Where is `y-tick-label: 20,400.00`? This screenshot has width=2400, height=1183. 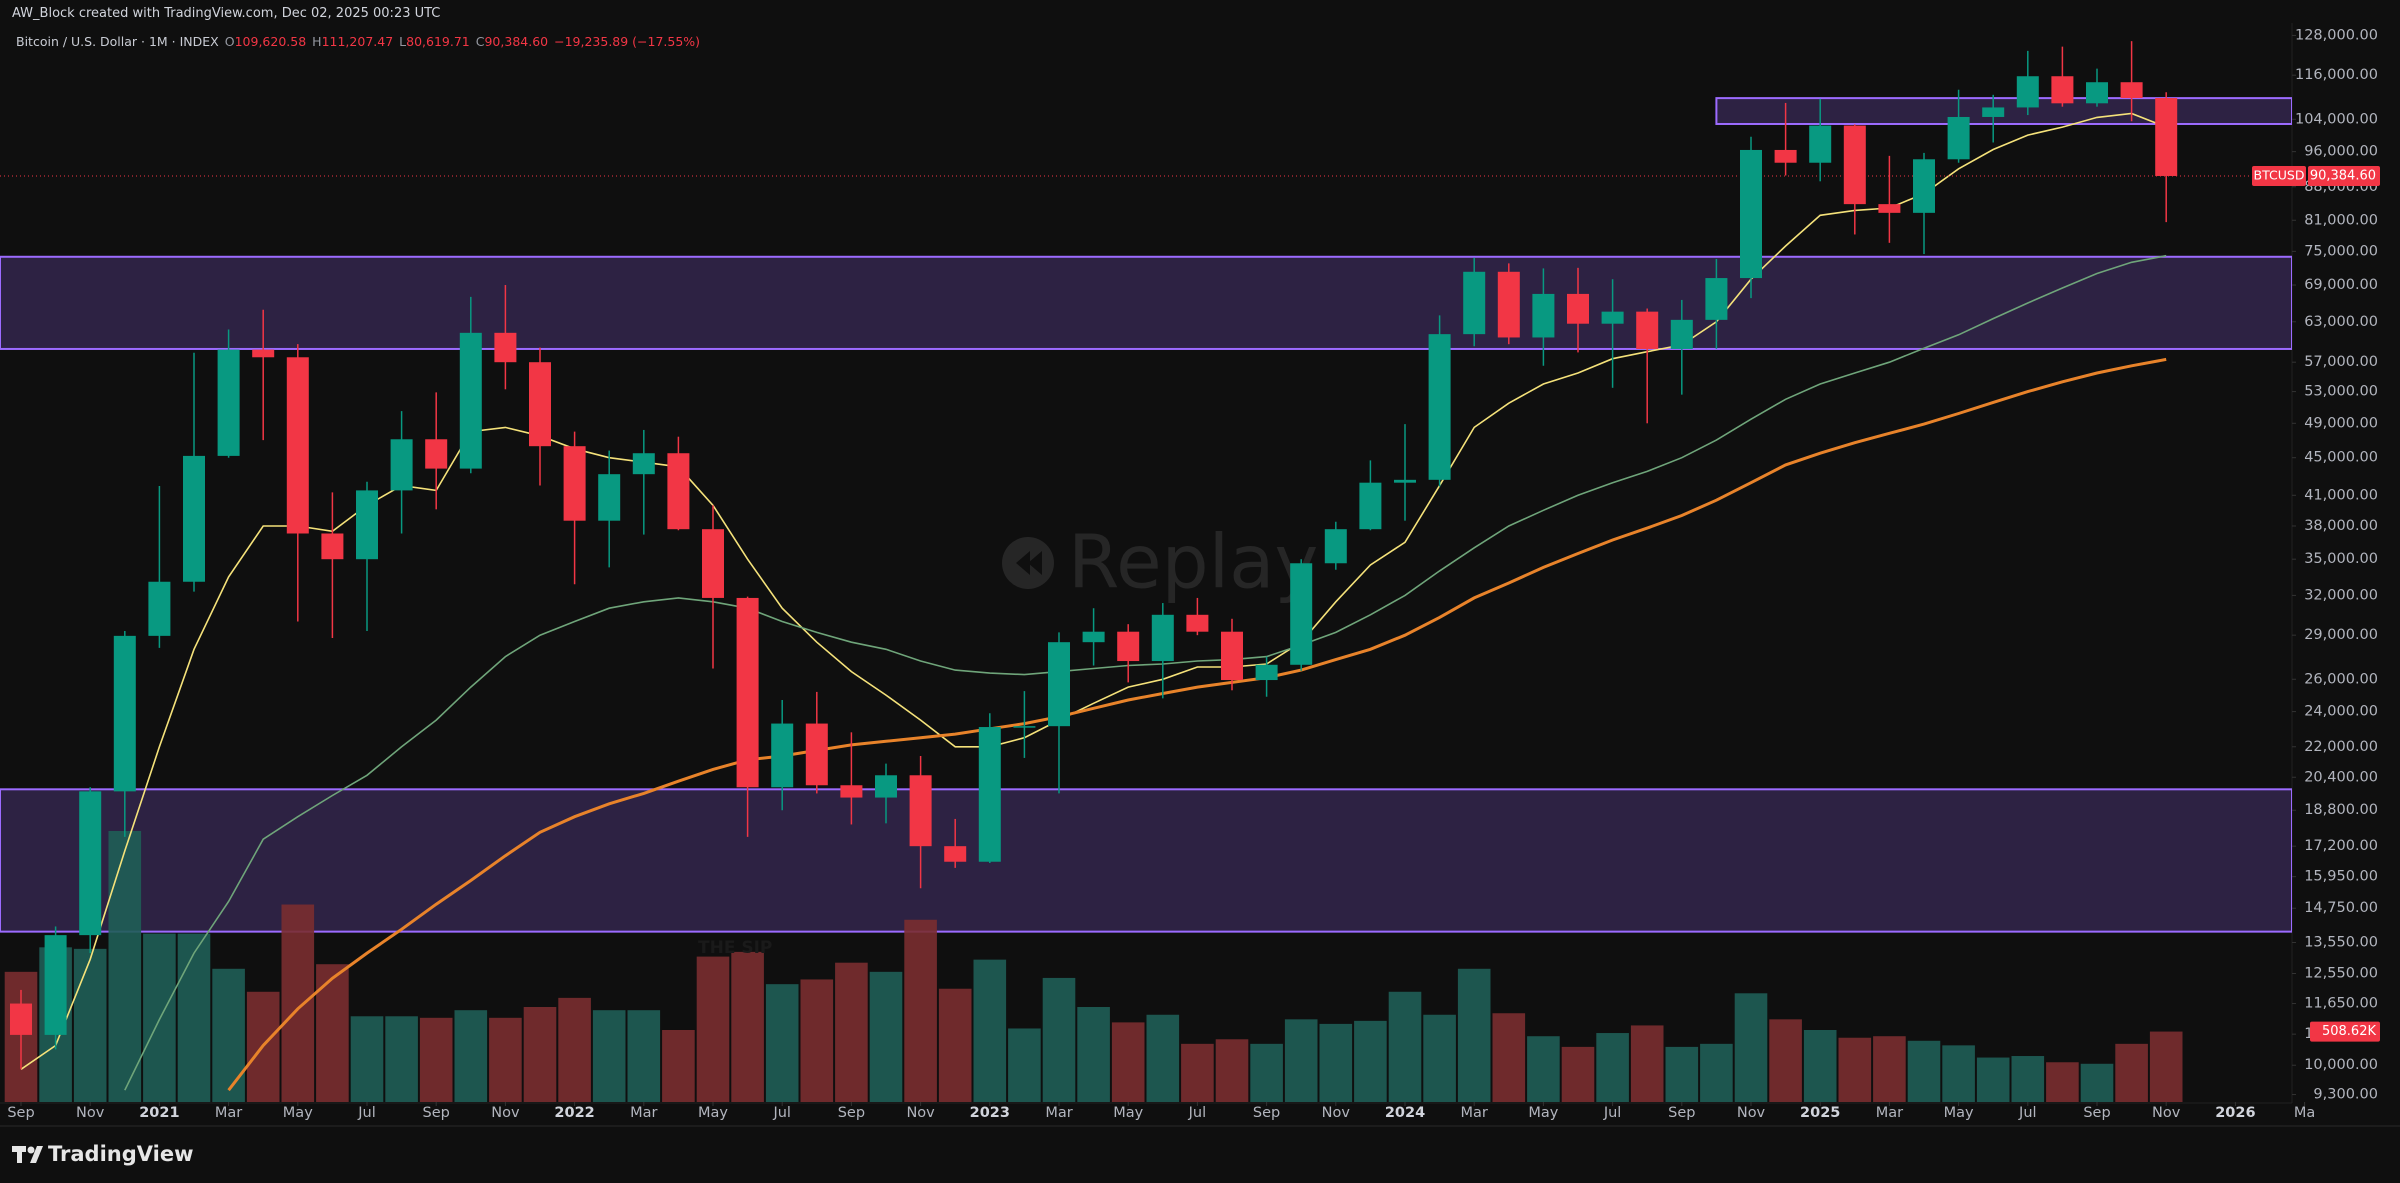
y-tick-label: 20,400.00 is located at coordinates (2341, 777).